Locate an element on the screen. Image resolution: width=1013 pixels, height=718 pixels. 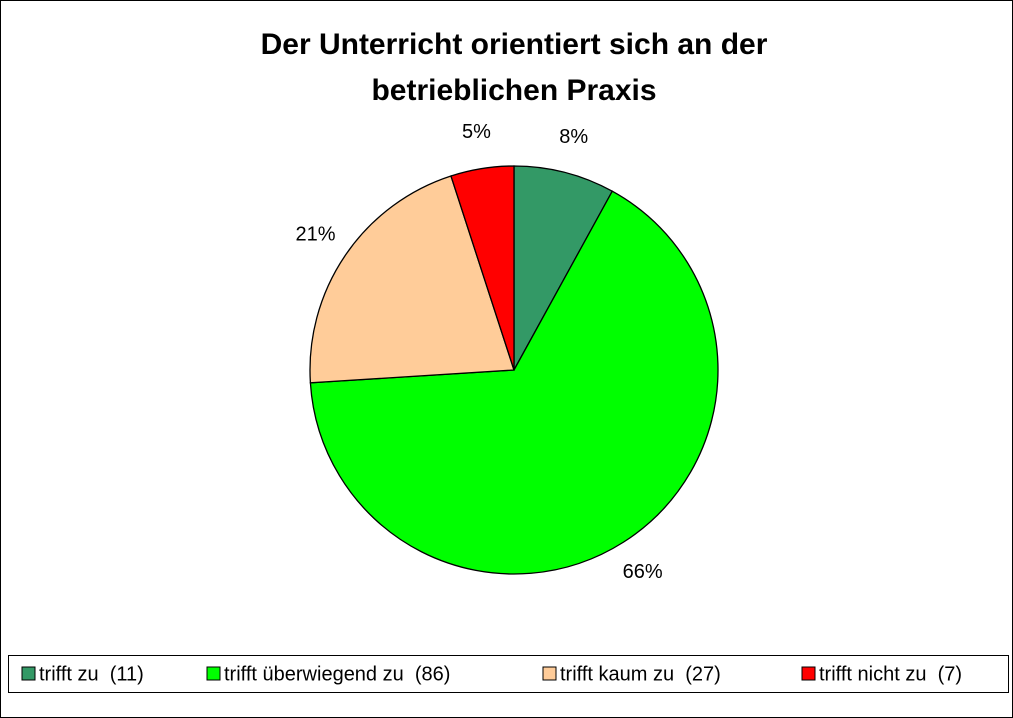
chart-title: Der Unterricht orientiert sich an der is located at coordinates (514, 44).